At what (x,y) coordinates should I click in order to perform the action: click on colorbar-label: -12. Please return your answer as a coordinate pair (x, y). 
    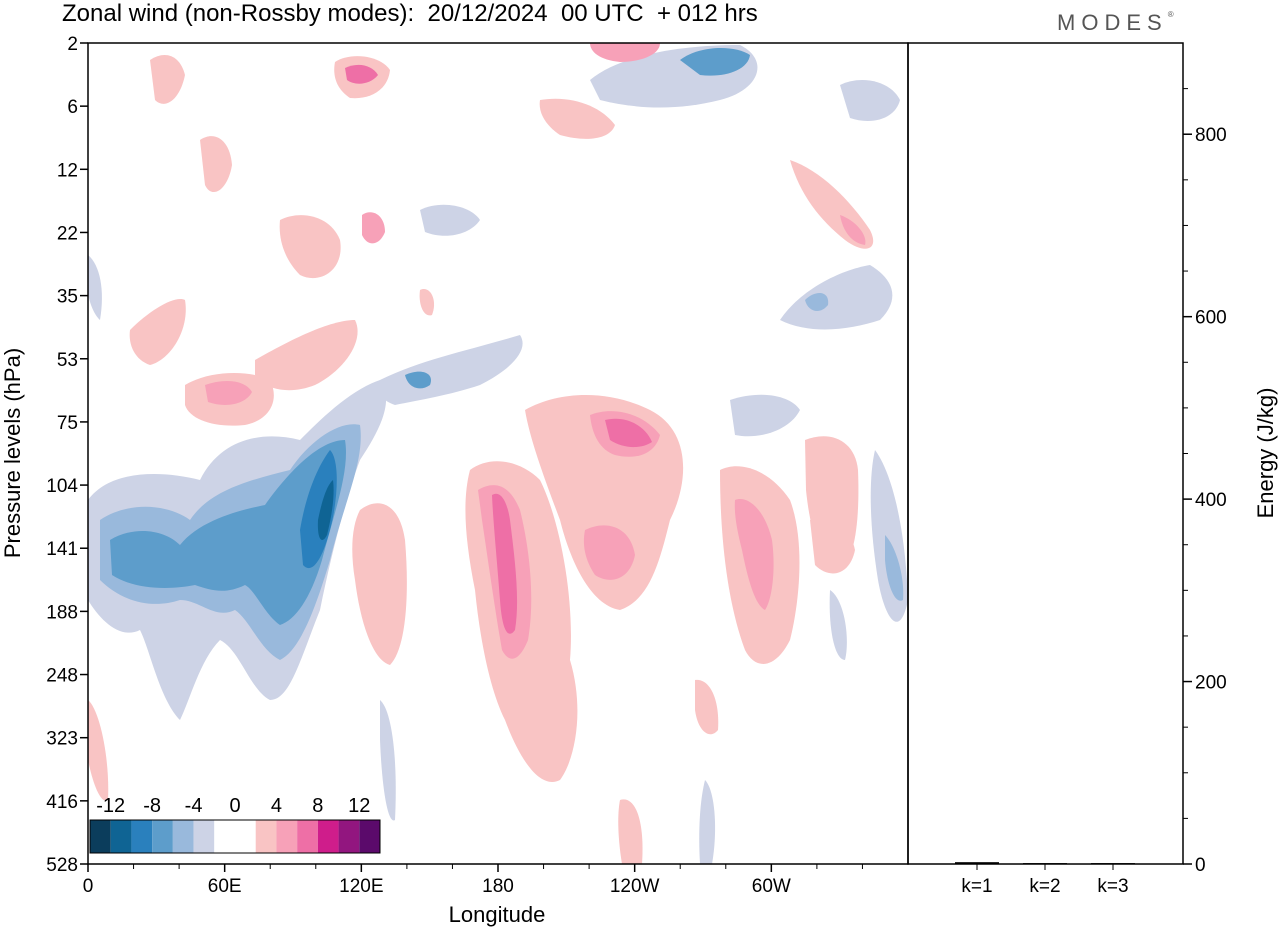
    Looking at the image, I should click on (110, 806).